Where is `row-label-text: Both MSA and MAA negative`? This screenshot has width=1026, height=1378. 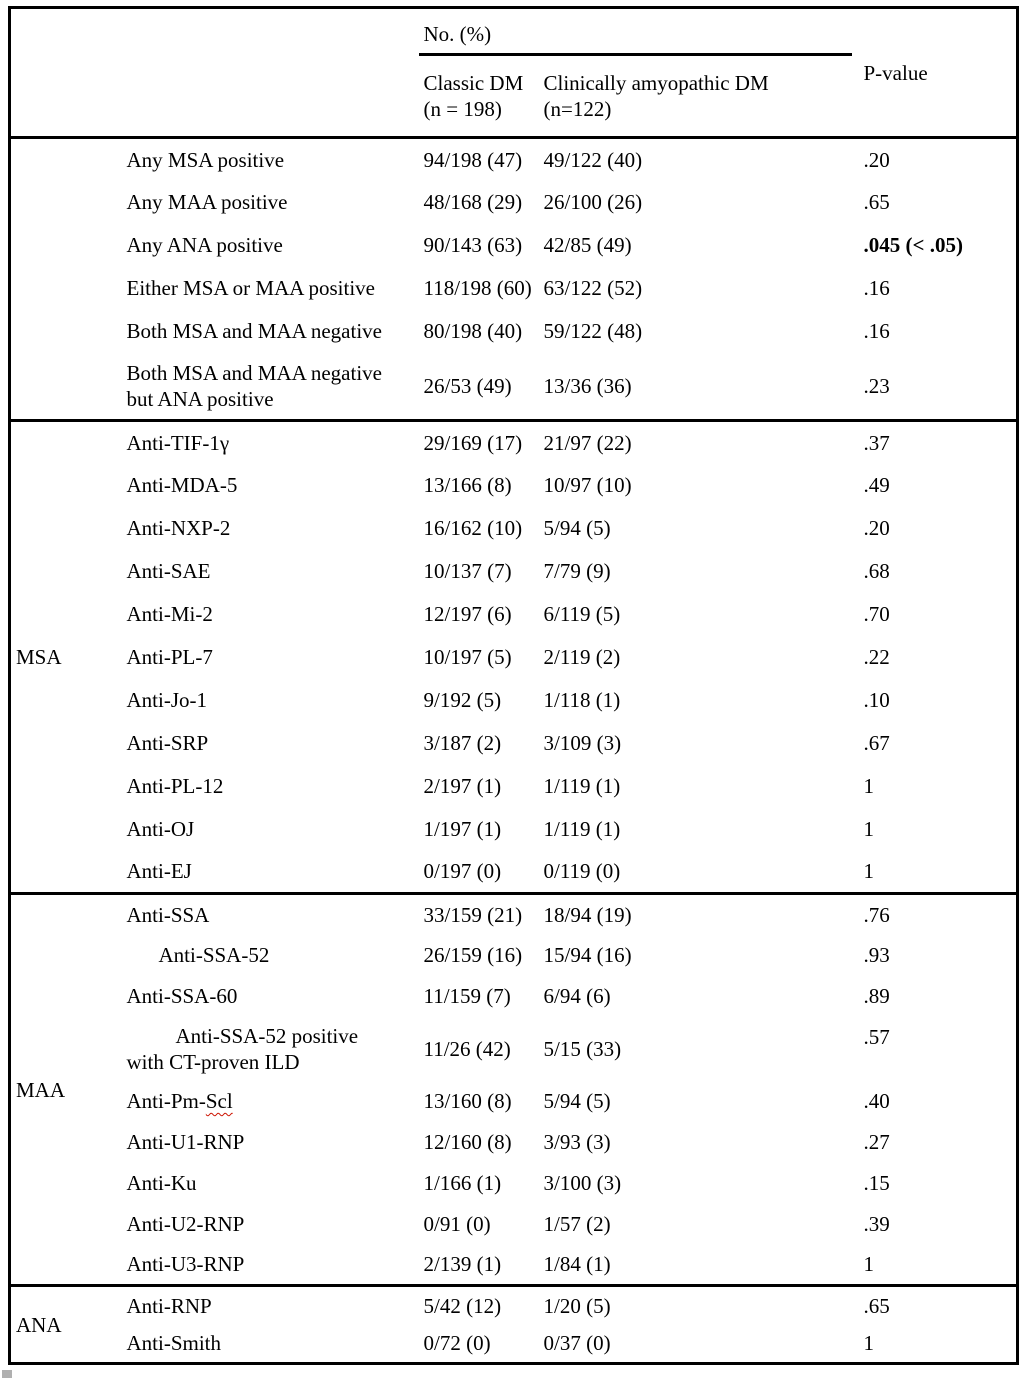 row-label-text: Both MSA and MAA negative is located at coordinates (254, 331).